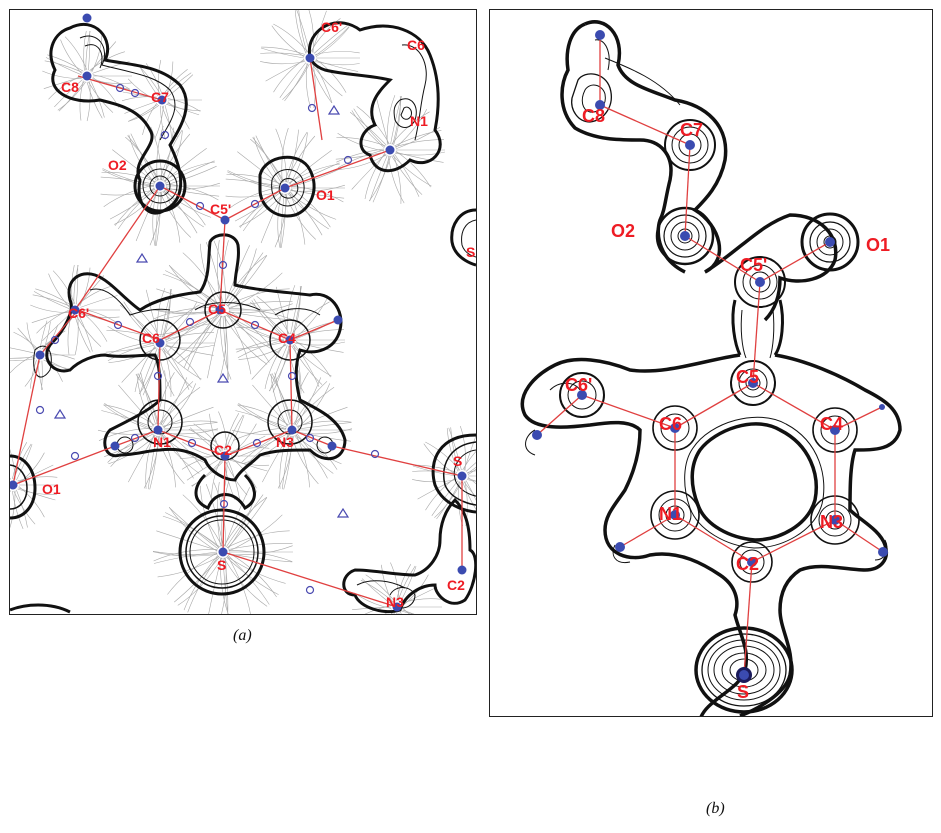 This screenshot has width=941, height=833. I want to click on label-c6p-top: C6', so click(331, 27).